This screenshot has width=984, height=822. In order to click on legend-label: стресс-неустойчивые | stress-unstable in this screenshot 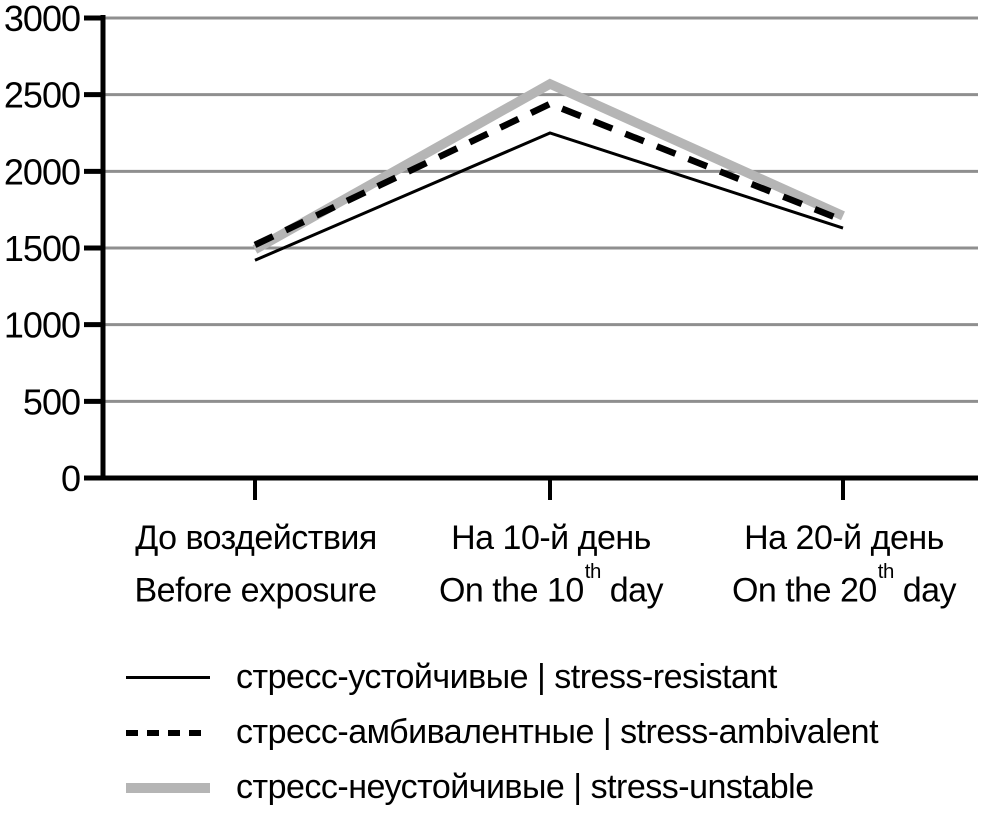, I will do `click(525, 787)`.